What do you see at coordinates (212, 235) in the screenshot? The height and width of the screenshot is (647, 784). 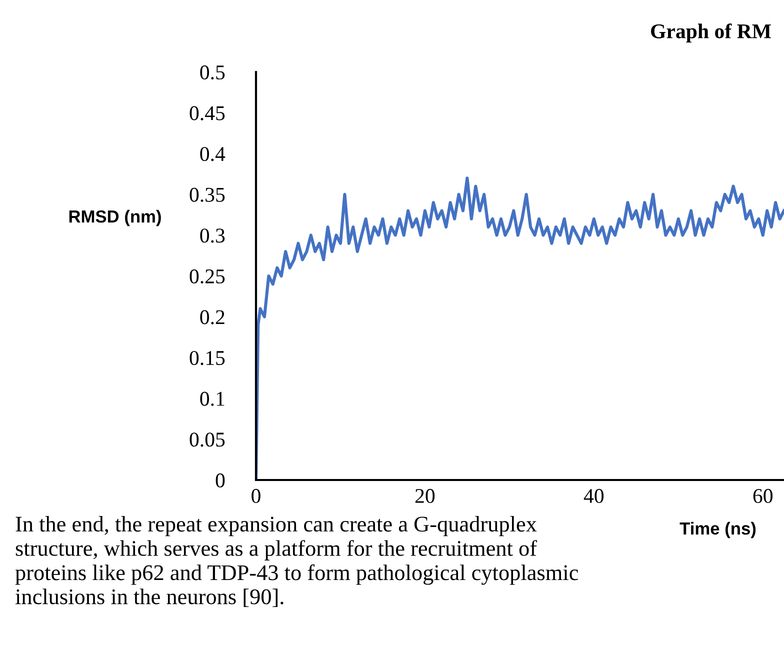 I see `y-tick-label: 0.3` at bounding box center [212, 235].